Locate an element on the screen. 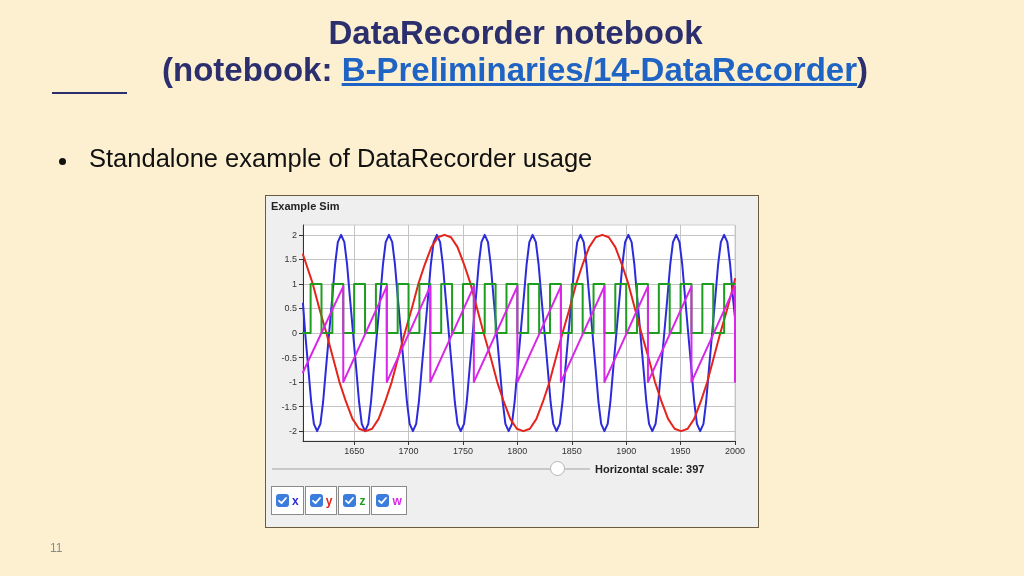  text: 11 is located at coordinates (56, 548).